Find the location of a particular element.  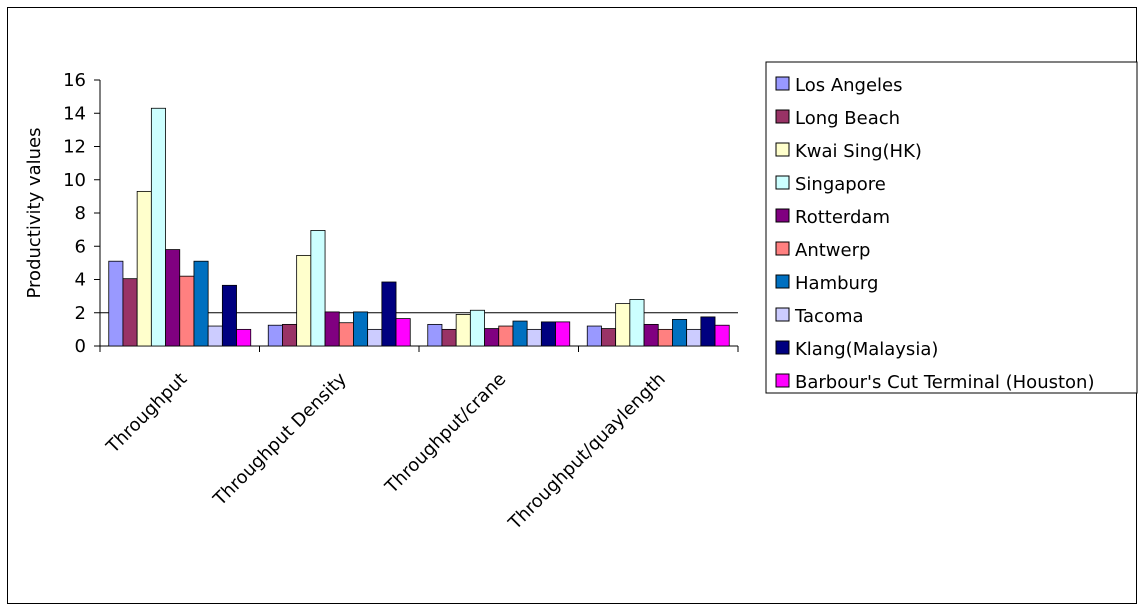

legend-label: Rotterdam is located at coordinates (842, 217).